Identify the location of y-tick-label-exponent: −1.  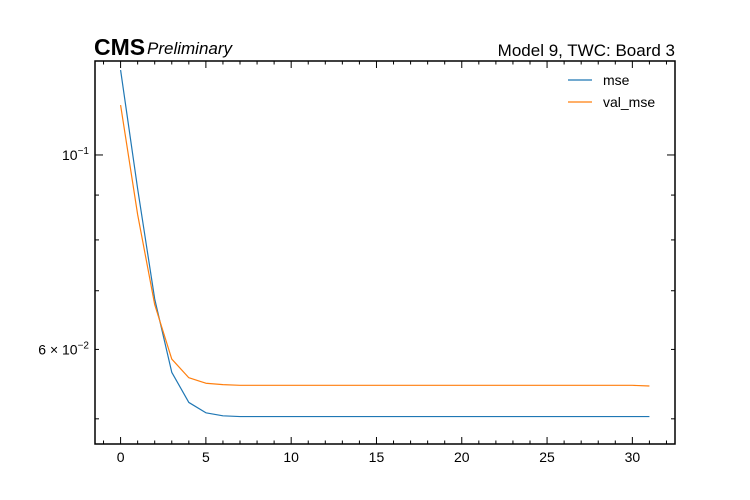
(84, 151).